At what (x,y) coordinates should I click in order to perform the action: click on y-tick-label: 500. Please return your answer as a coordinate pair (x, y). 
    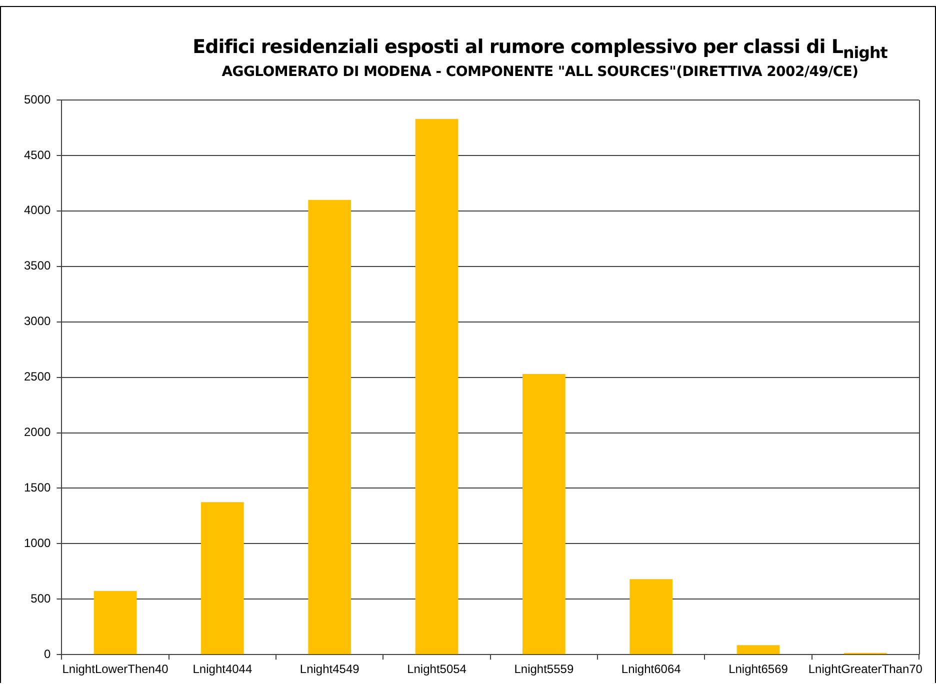
    Looking at the image, I should click on (41, 598).